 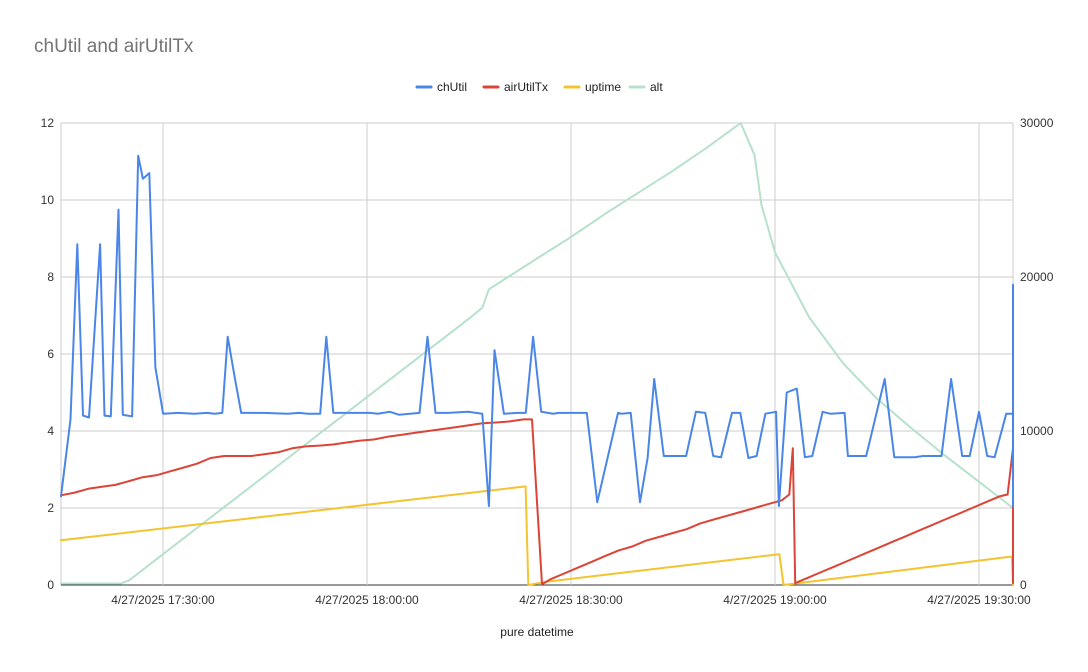 What do you see at coordinates (50, 277) in the screenshot?
I see `y-left-tick-label: 8` at bounding box center [50, 277].